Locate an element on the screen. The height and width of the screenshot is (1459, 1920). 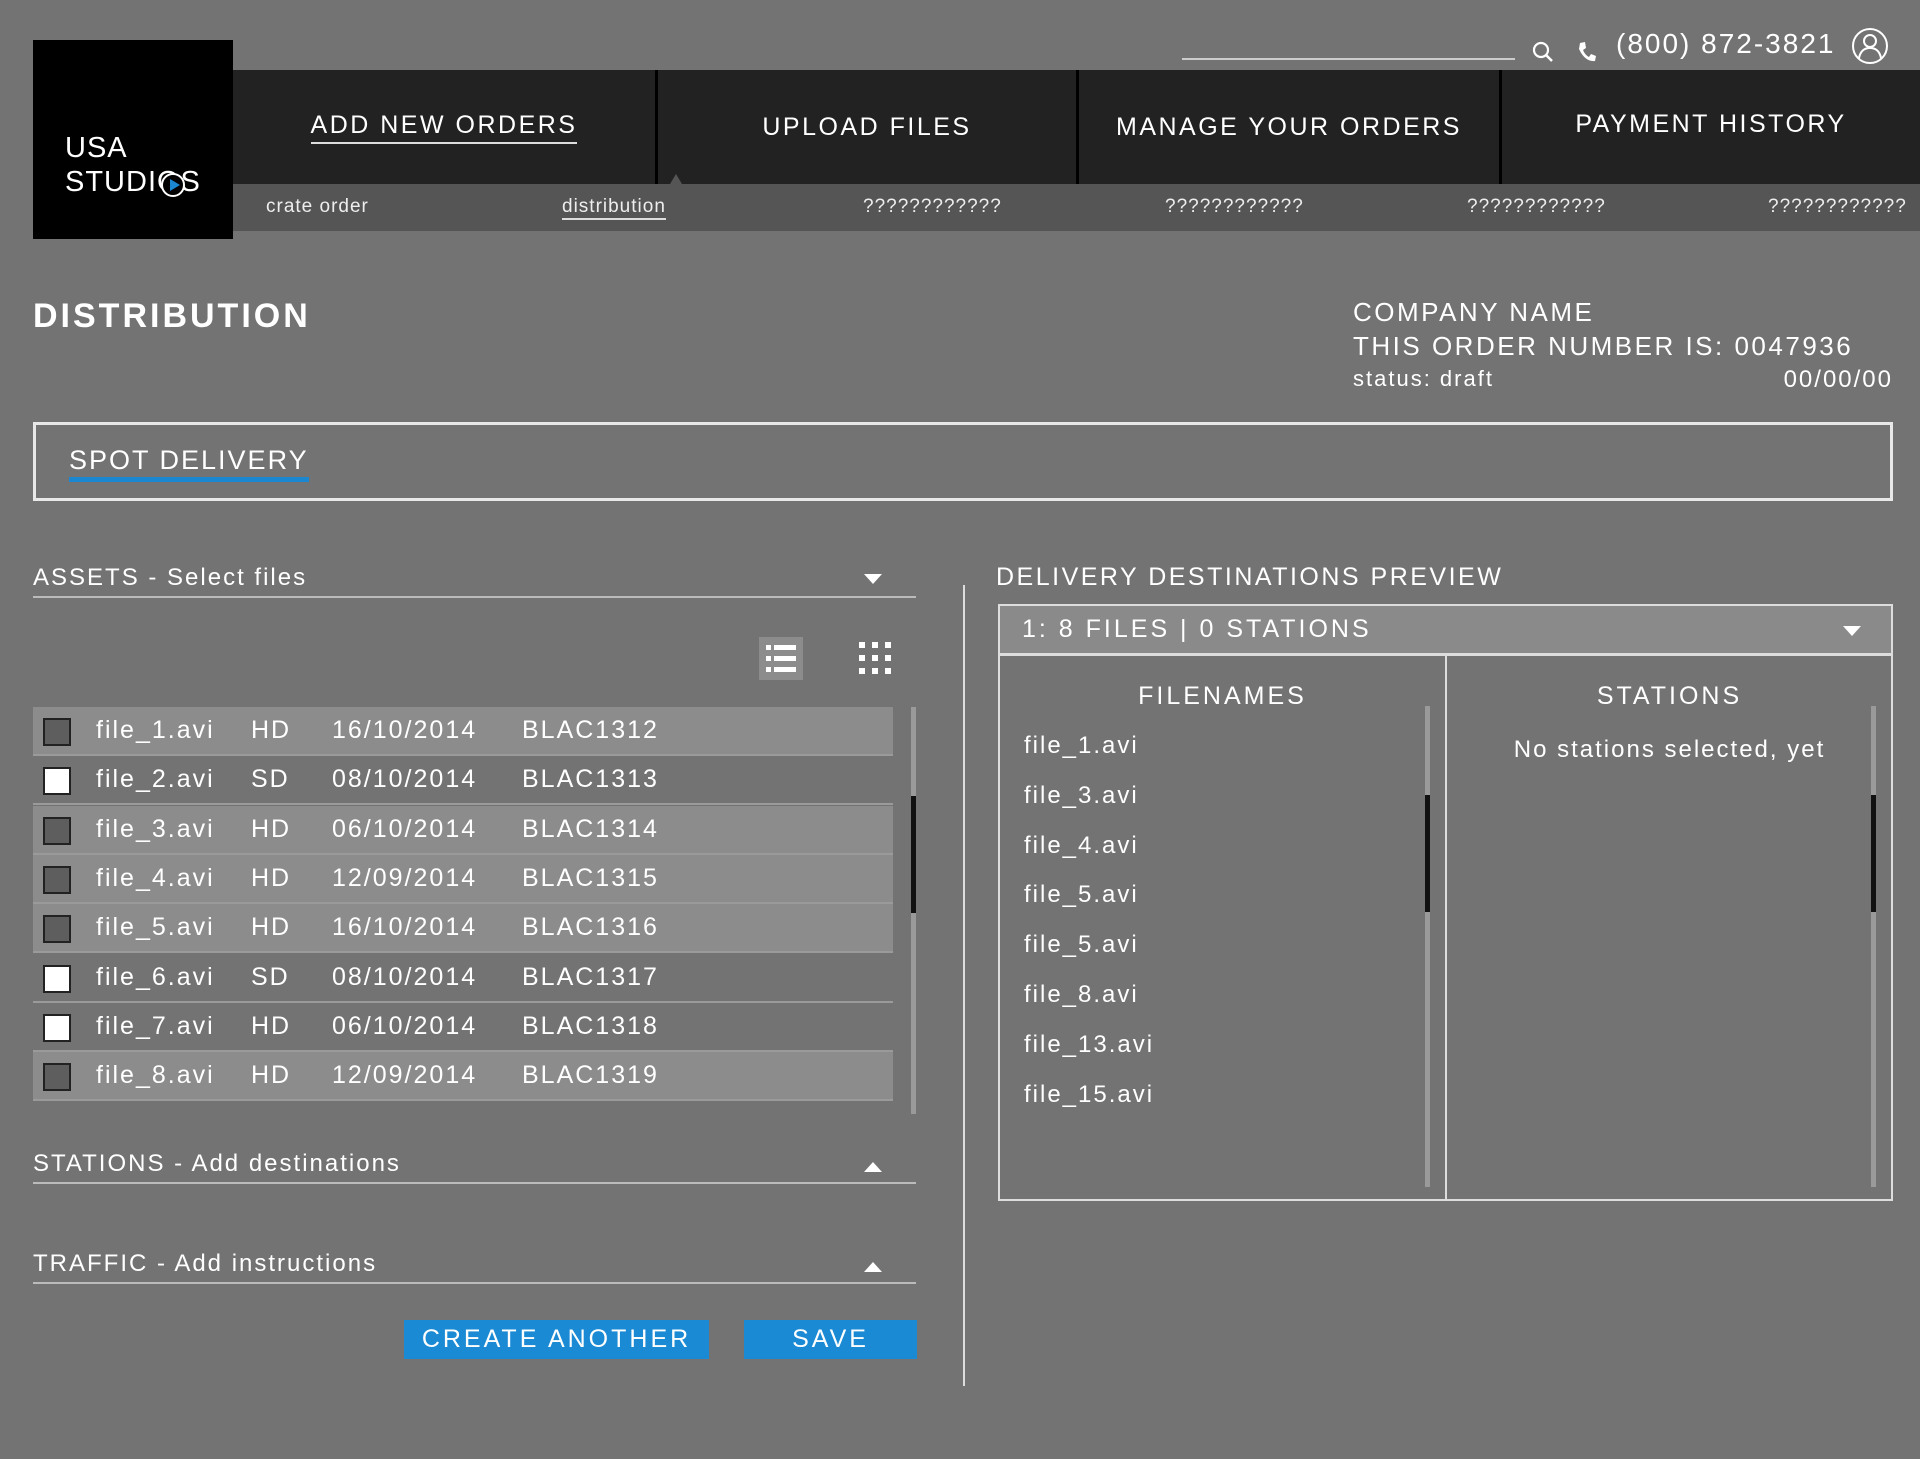
assets-scrollbar is located at coordinates (913, 910).